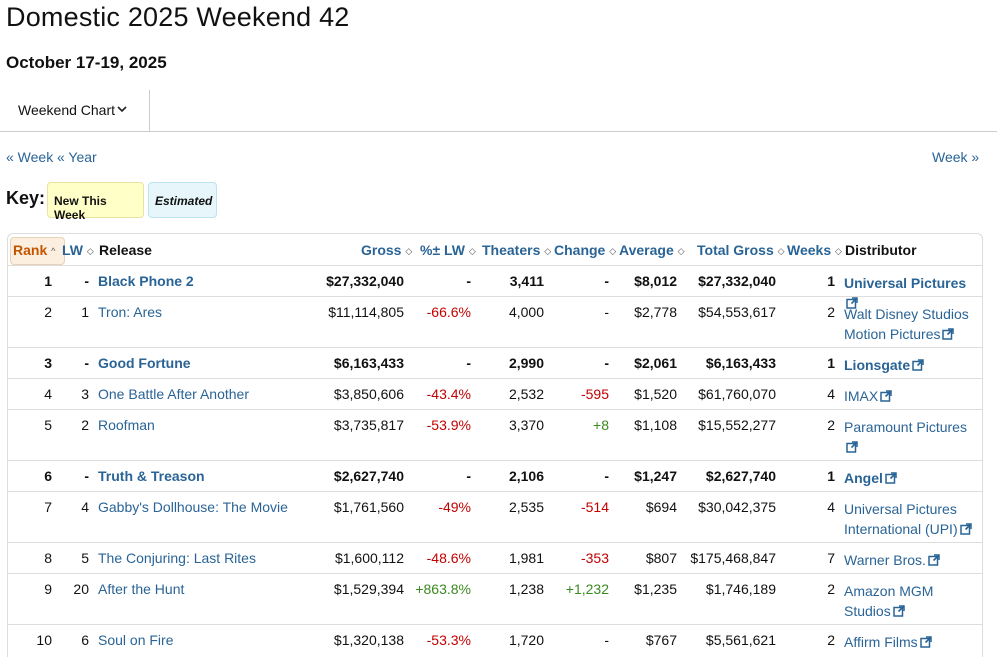 Image resolution: width=997 pixels, height=657 pixels. Describe the element at coordinates (655, 425) in the screenshot. I see `cell-average: $1,108` at that location.